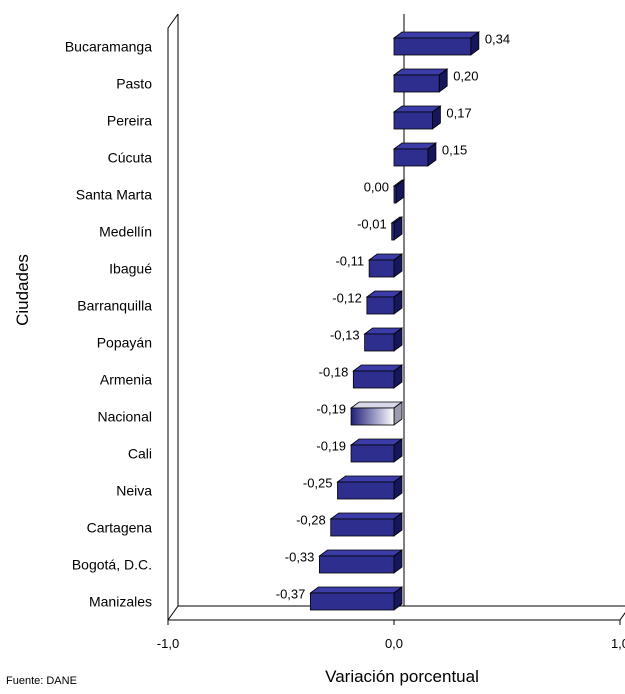 The width and height of the screenshot is (625, 694). I want to click on category-label: Ibagué, so click(130, 269).